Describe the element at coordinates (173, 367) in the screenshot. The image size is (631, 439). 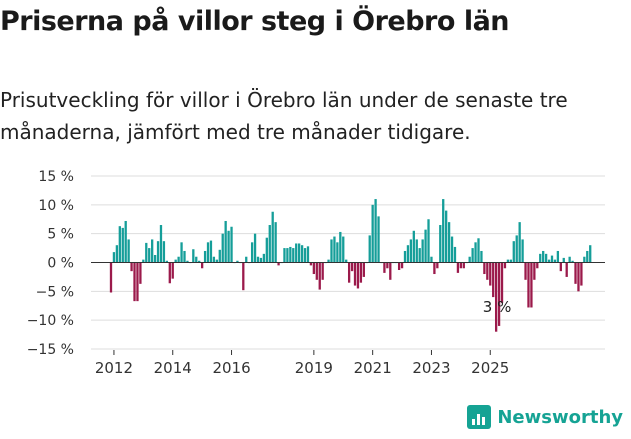
I see `x-tick-label: 2014` at that location.